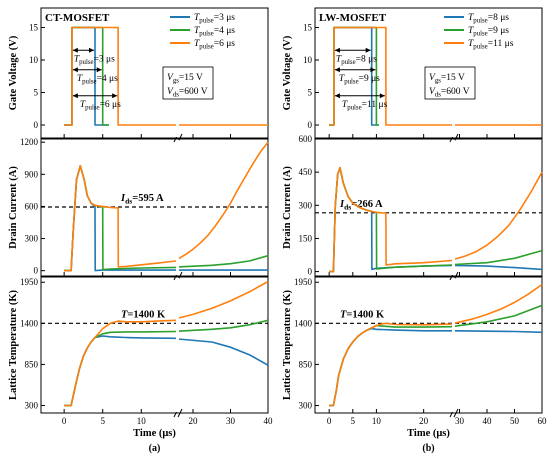  Describe the element at coordinates (306, 238) in the screenshot. I see `y-tick-label: 150` at that location.